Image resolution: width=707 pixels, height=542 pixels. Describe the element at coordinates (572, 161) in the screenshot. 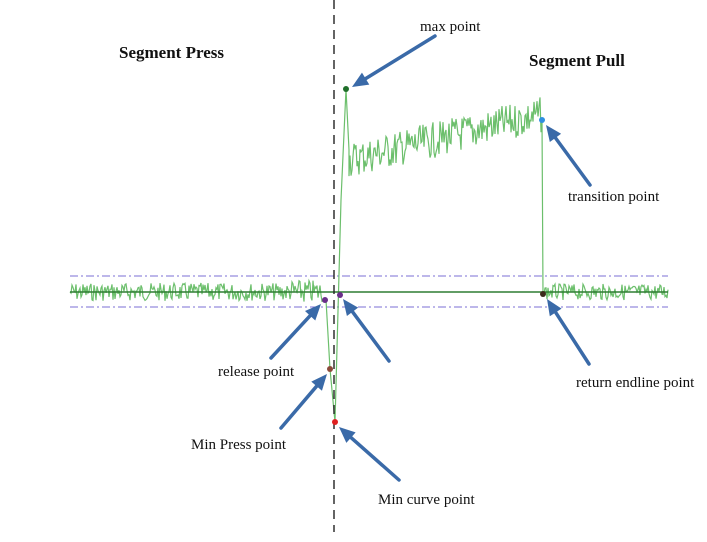

I see `transition-point-arrow-shaft` at that location.